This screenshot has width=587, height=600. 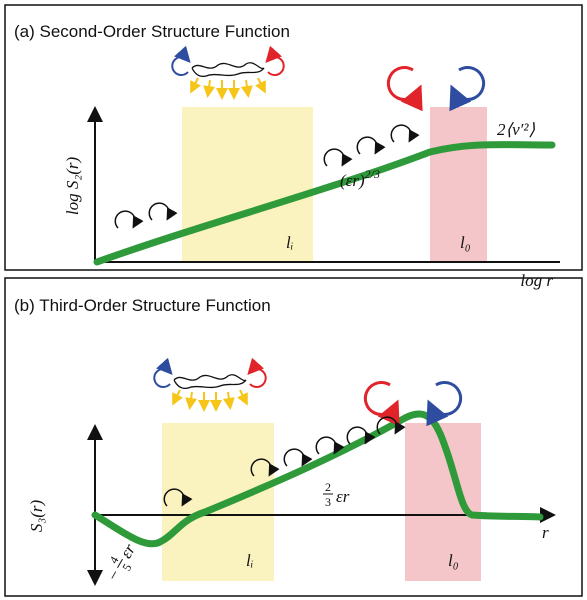 I want to click on annotation: (εr)2/3, so click(x=360, y=178).